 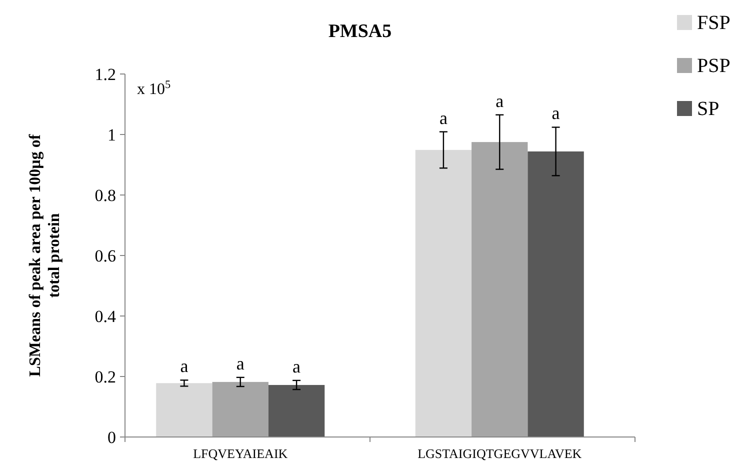 What do you see at coordinates (500, 453) in the screenshot?
I see `x-tick-label: LGSTAIGIQTGEGVVLAVEK` at bounding box center [500, 453].